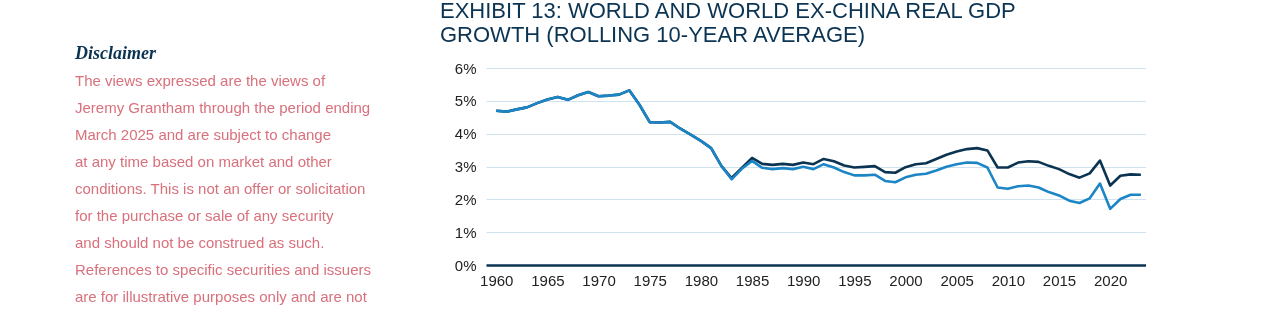 This screenshot has width=1275, height=324. Describe the element at coordinates (465, 68) in the screenshot. I see `y-tick-label: 6%` at that location.